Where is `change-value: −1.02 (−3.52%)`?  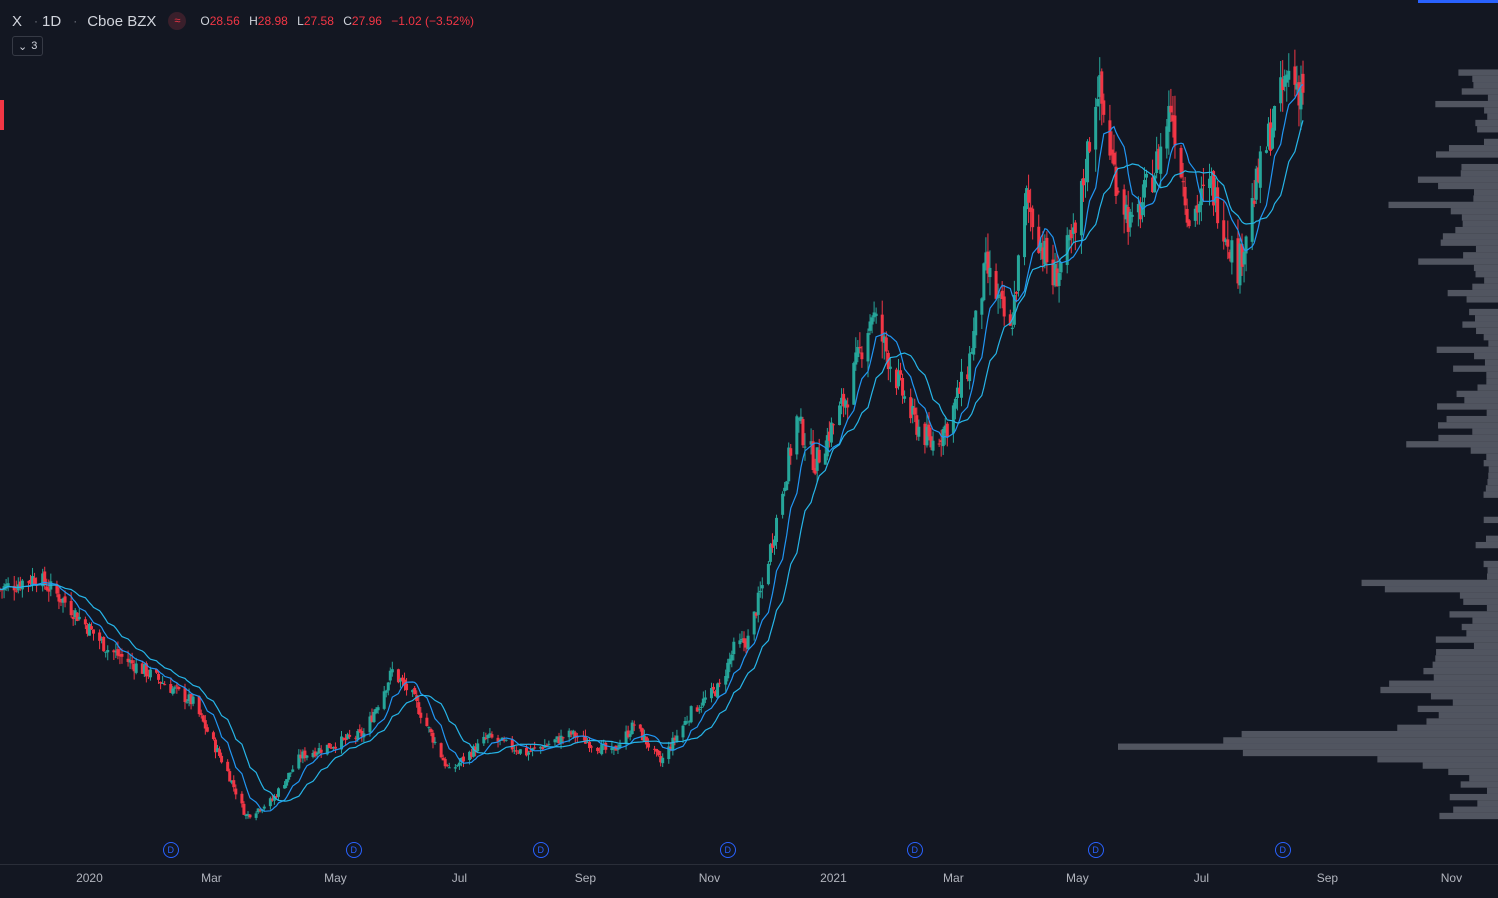 change-value: −1.02 (−3.52%) is located at coordinates (433, 21).